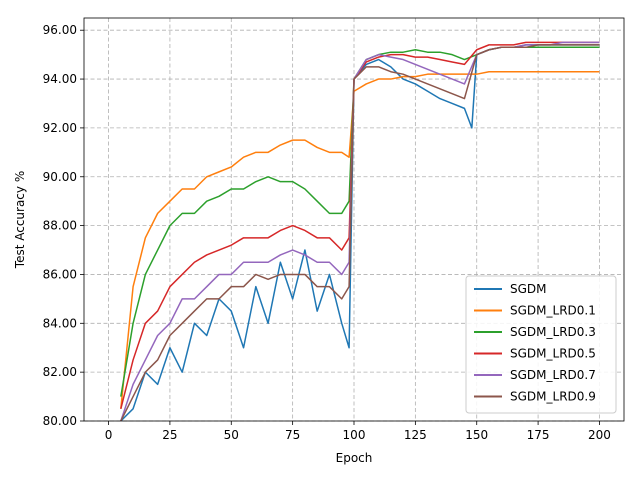 Image resolution: width=640 pixels, height=480 pixels. I want to click on y-tick-label: 86.00, so click(60, 274).